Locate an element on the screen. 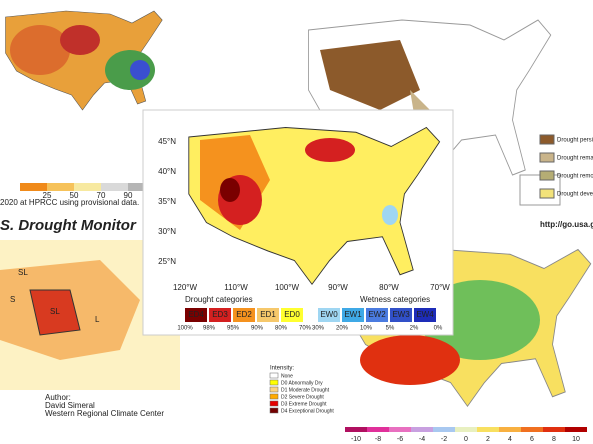  colorbar-label: -2 is located at coordinates (444, 439).